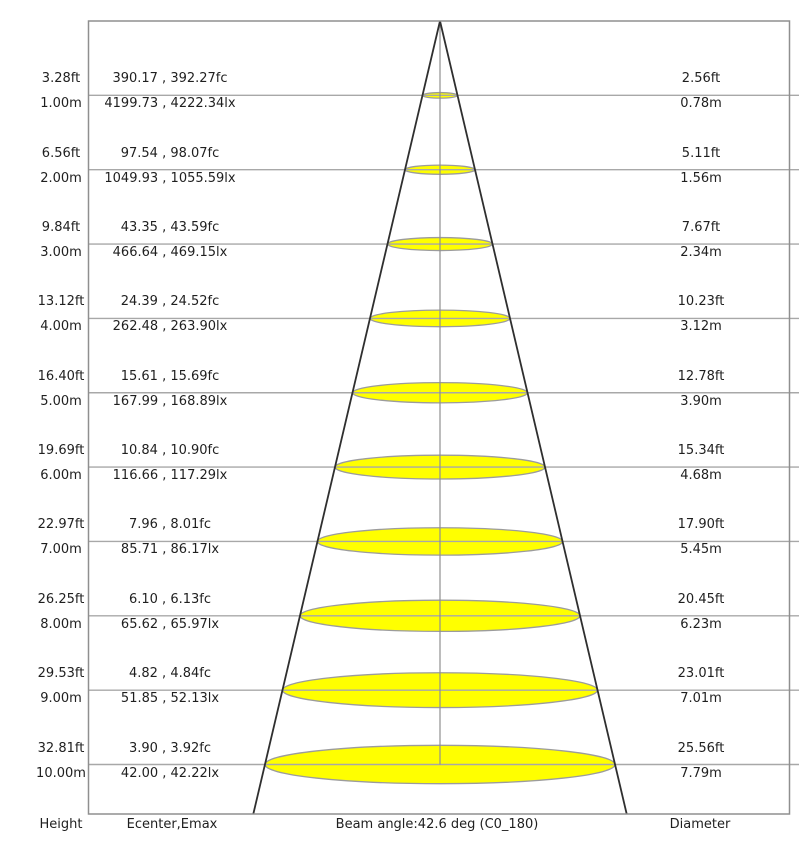  Describe the element at coordinates (170, 773) in the screenshot. I see `illuminance-lx-value: 42.00 , 42.22lx` at that location.